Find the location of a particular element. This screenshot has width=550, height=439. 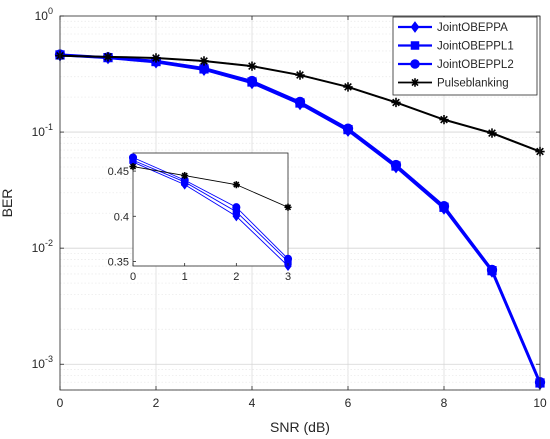

inset-plot-frame is located at coordinates (210, 209).